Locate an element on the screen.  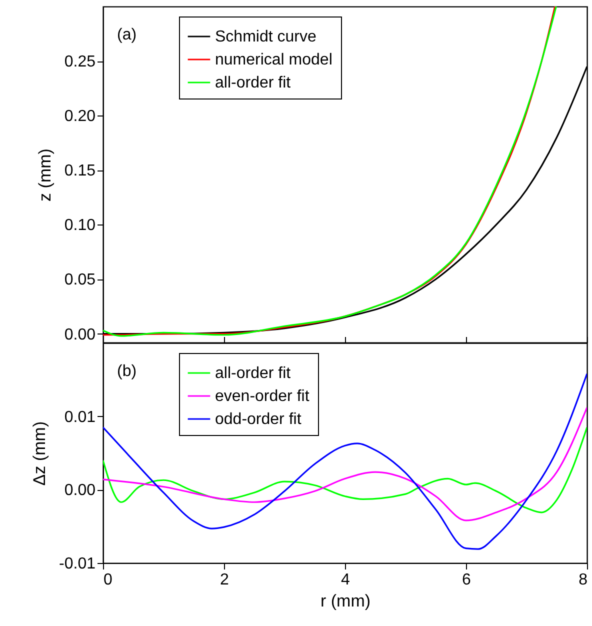
y-axis-title: Δz (mm) is located at coordinates (40, 453).